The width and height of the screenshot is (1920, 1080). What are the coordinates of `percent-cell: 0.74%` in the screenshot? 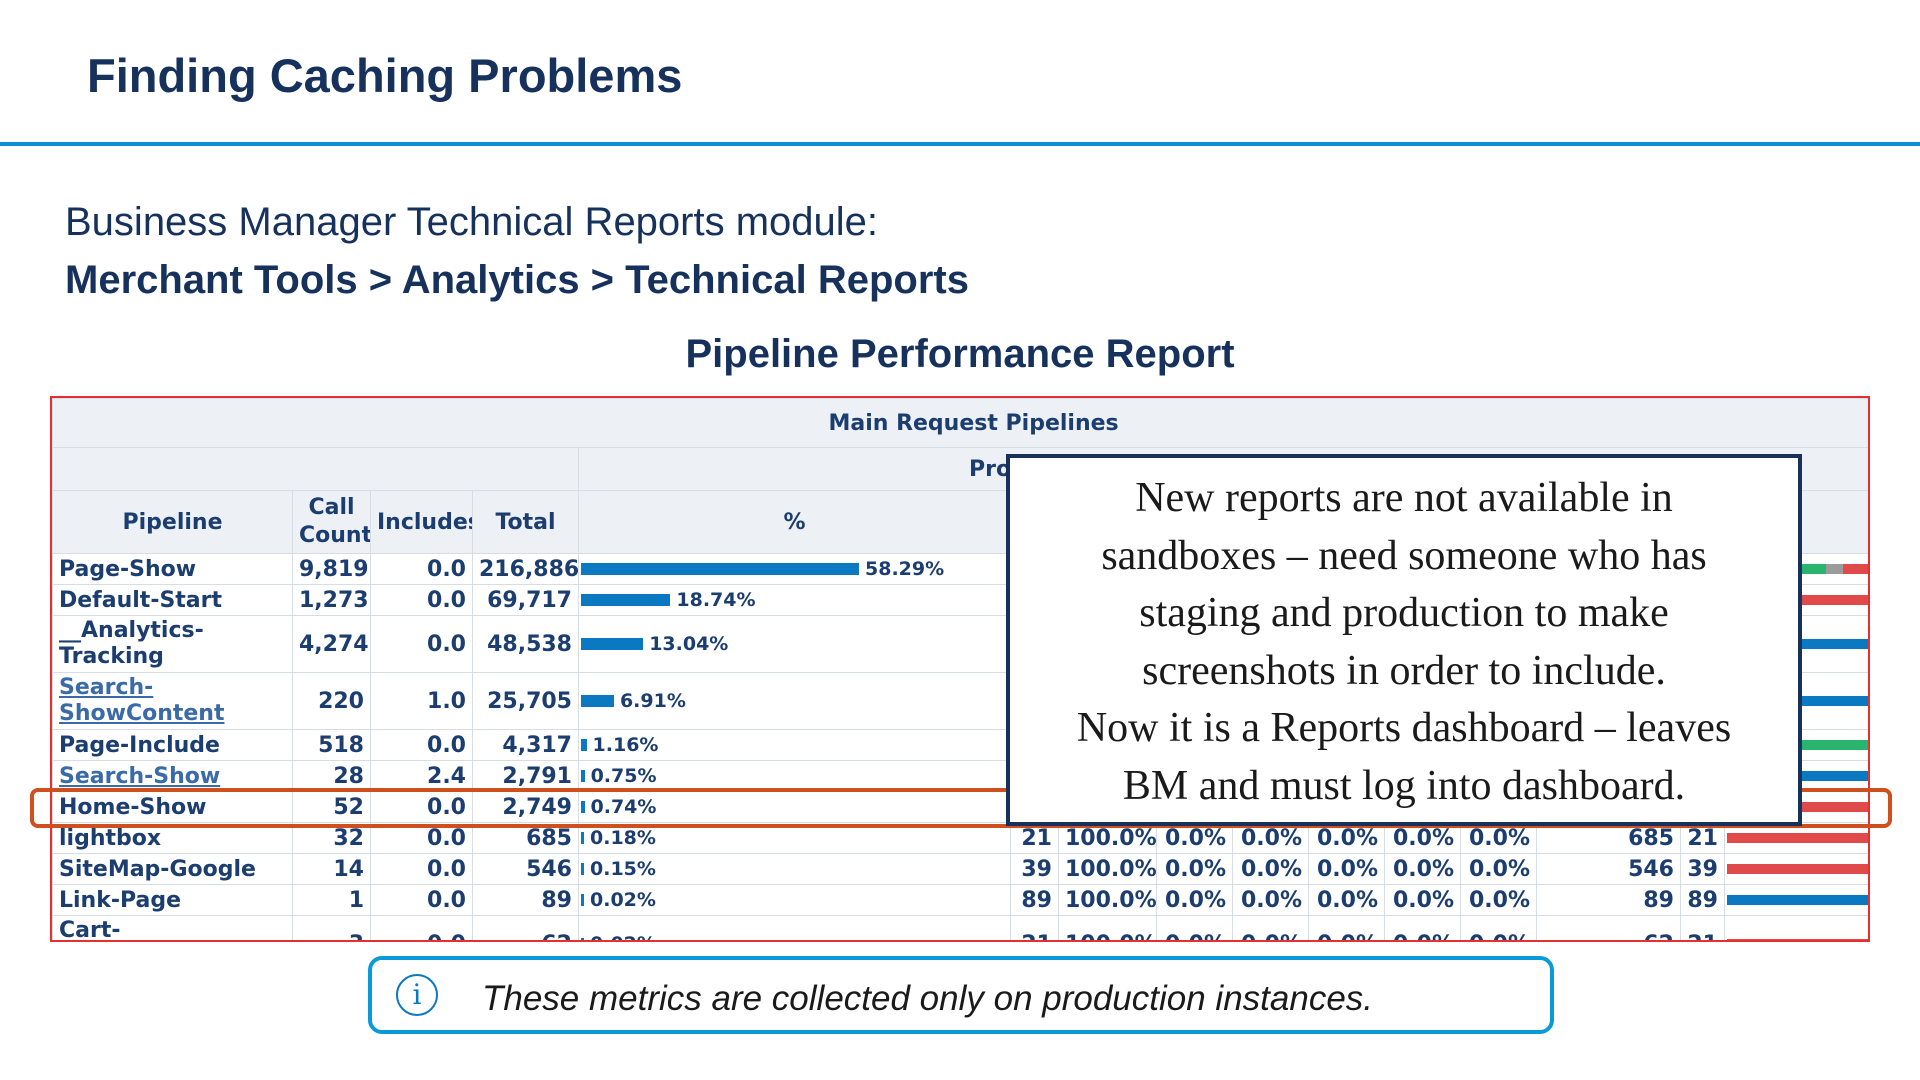 It's located at (794, 807).